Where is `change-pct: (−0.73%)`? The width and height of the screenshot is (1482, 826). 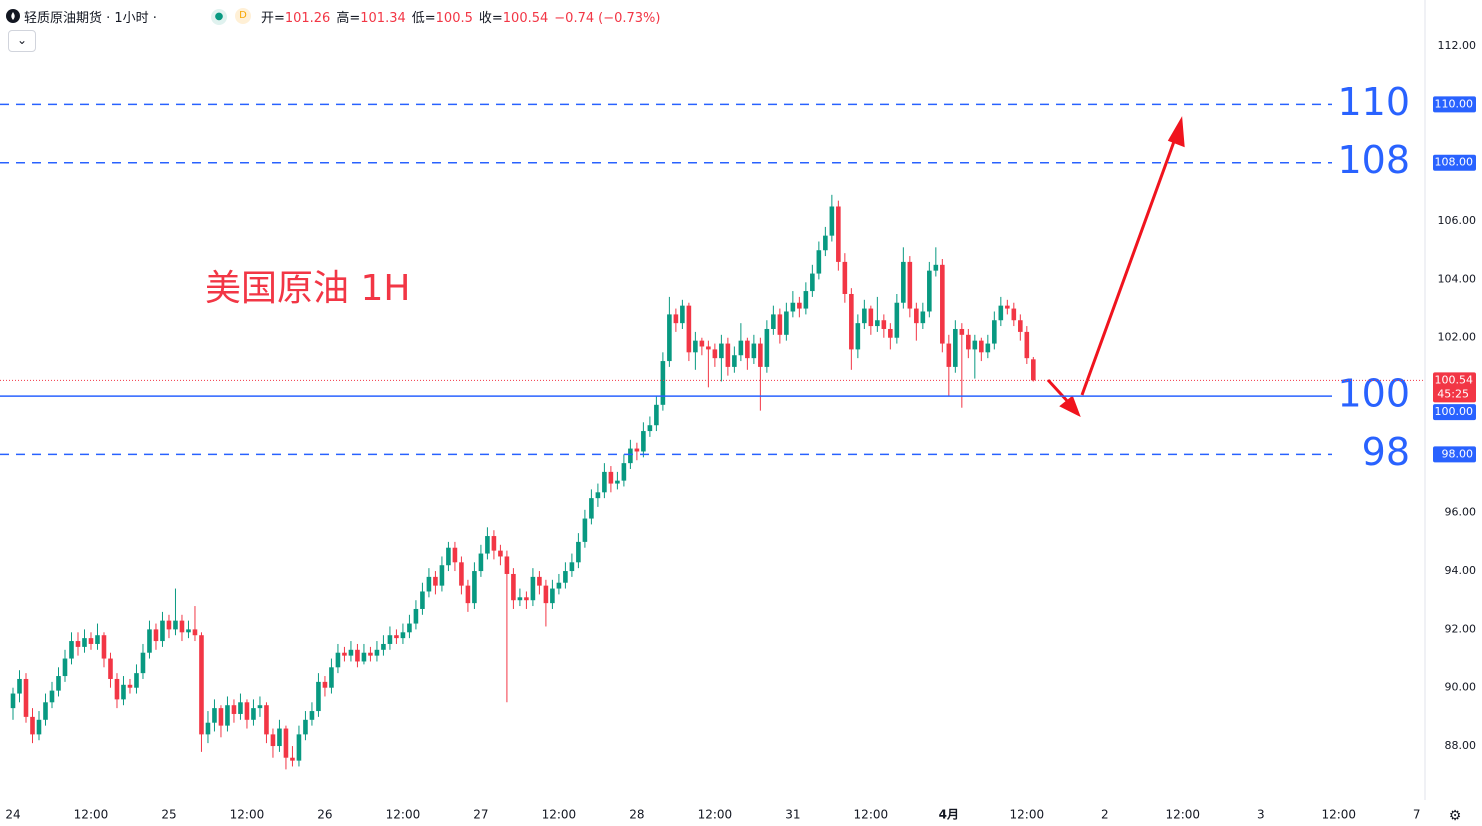 change-pct: (−0.73%) is located at coordinates (629, 18).